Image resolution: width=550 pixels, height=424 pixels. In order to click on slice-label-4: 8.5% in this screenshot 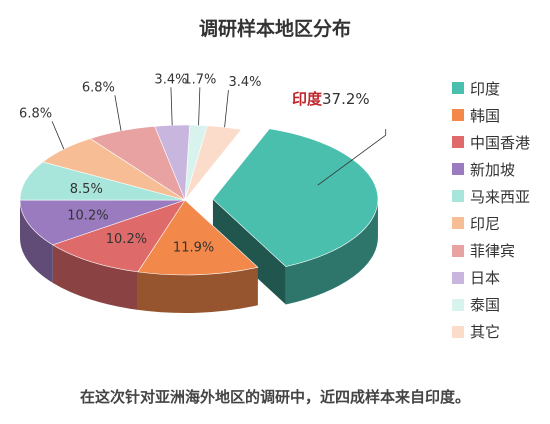, I will do `click(86, 189)`.